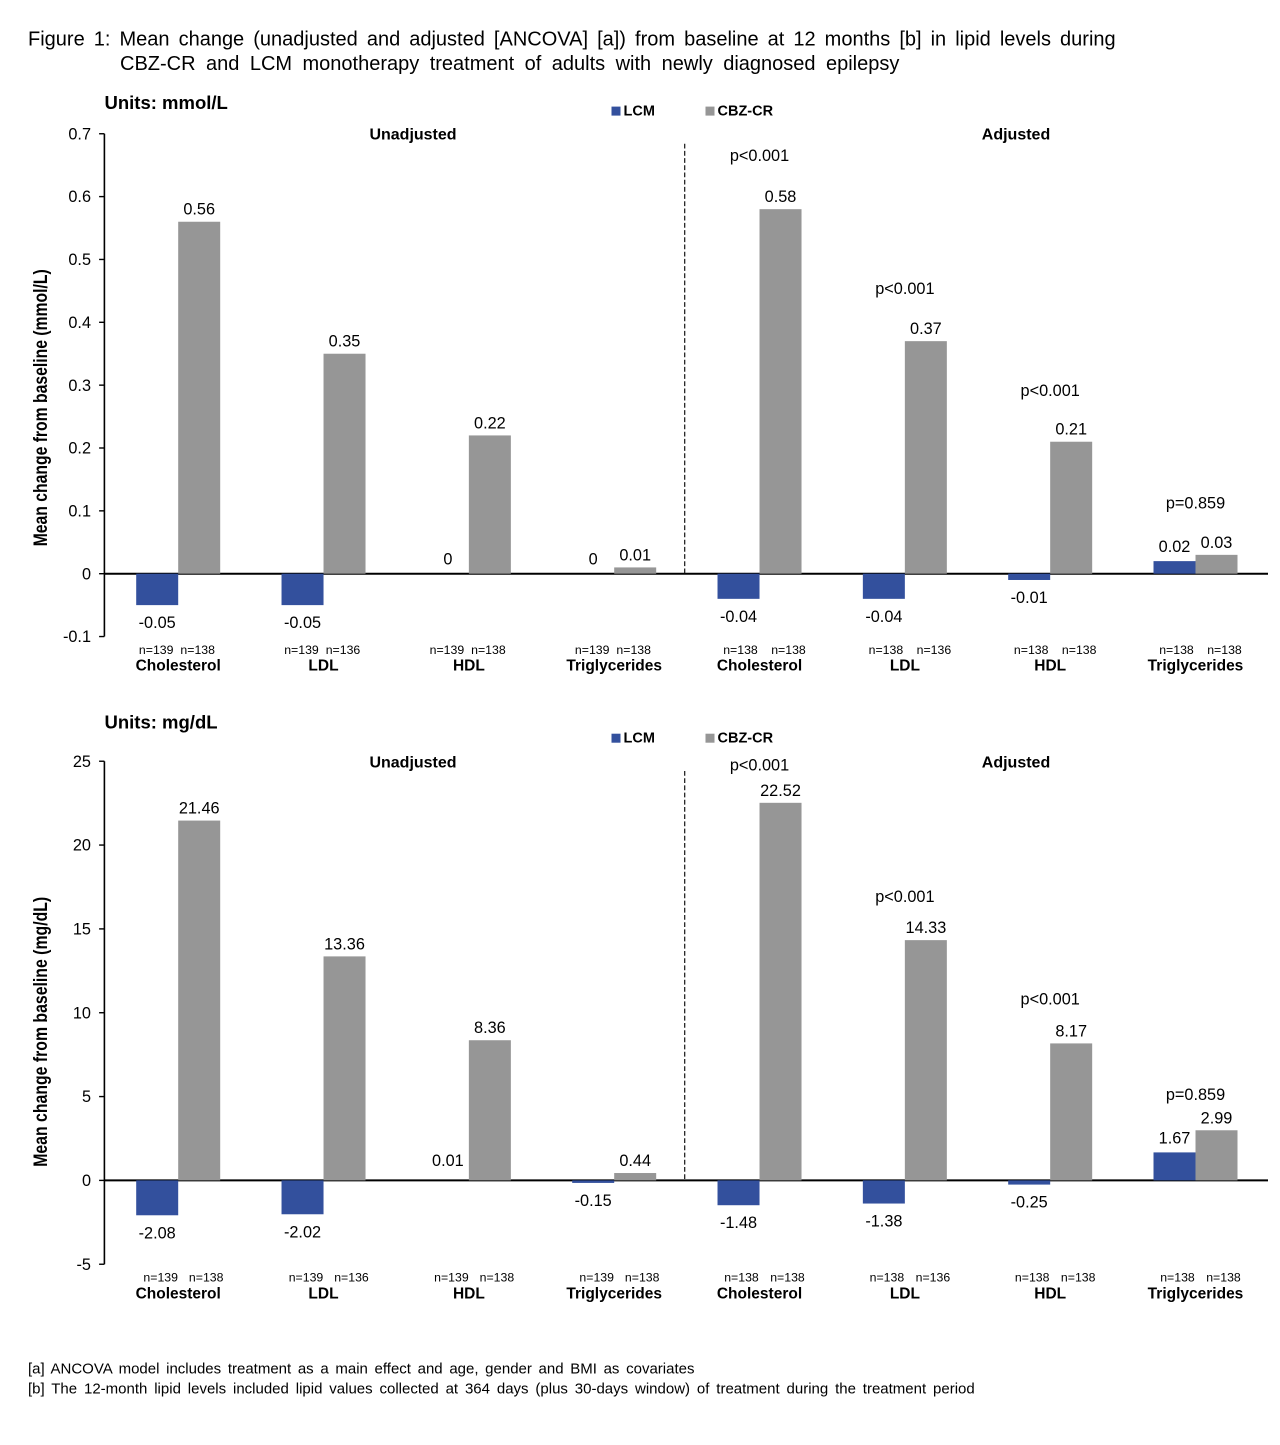  I want to click on svg-text: 2.99, so click(1217, 1118).